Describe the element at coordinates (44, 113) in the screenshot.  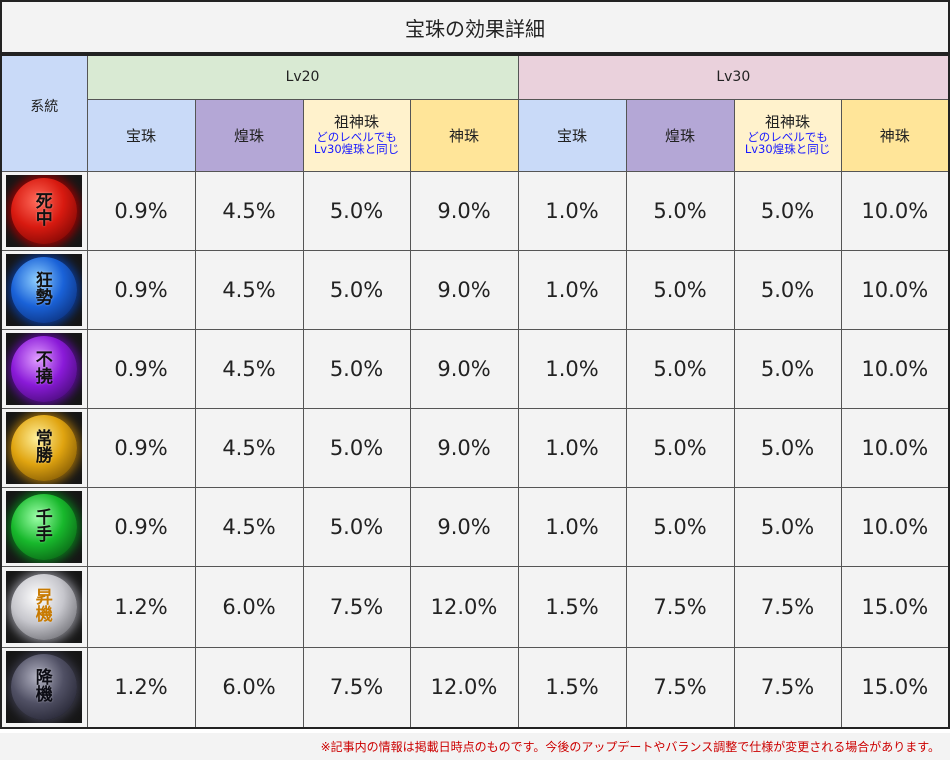
I see `system-header: 系統` at that location.